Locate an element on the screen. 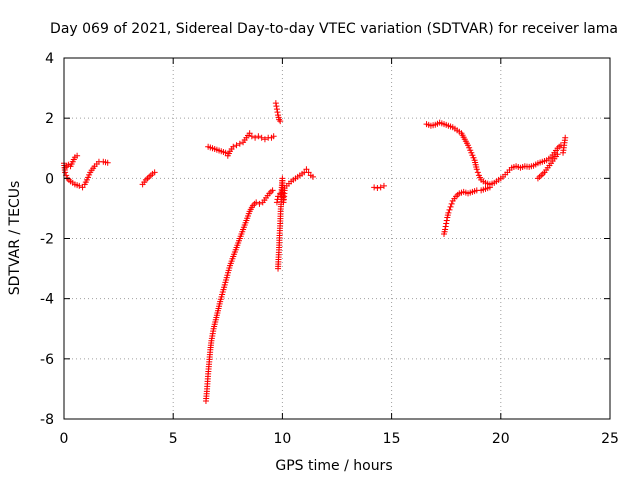 Image resolution: width=640 pixels, height=480 pixels. y-tick-label: 4 is located at coordinates (49, 59).